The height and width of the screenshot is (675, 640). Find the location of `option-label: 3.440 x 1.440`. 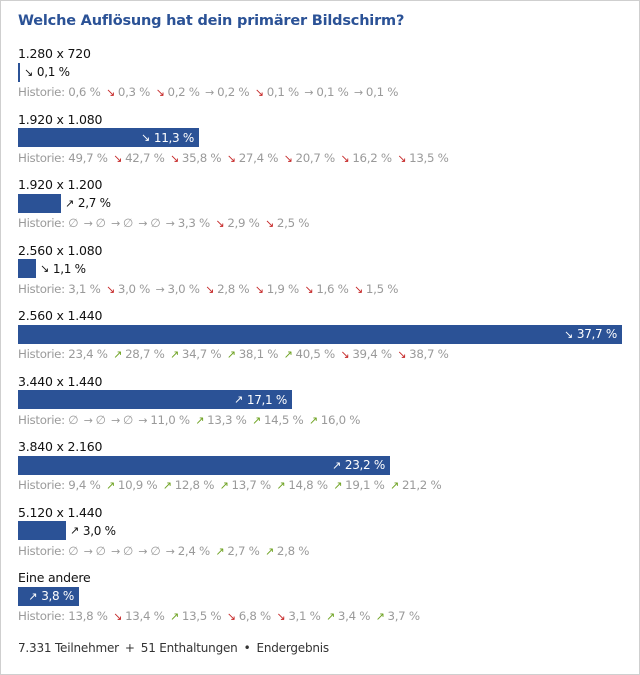

option-label: 3.440 x 1.440 is located at coordinates (60, 381).